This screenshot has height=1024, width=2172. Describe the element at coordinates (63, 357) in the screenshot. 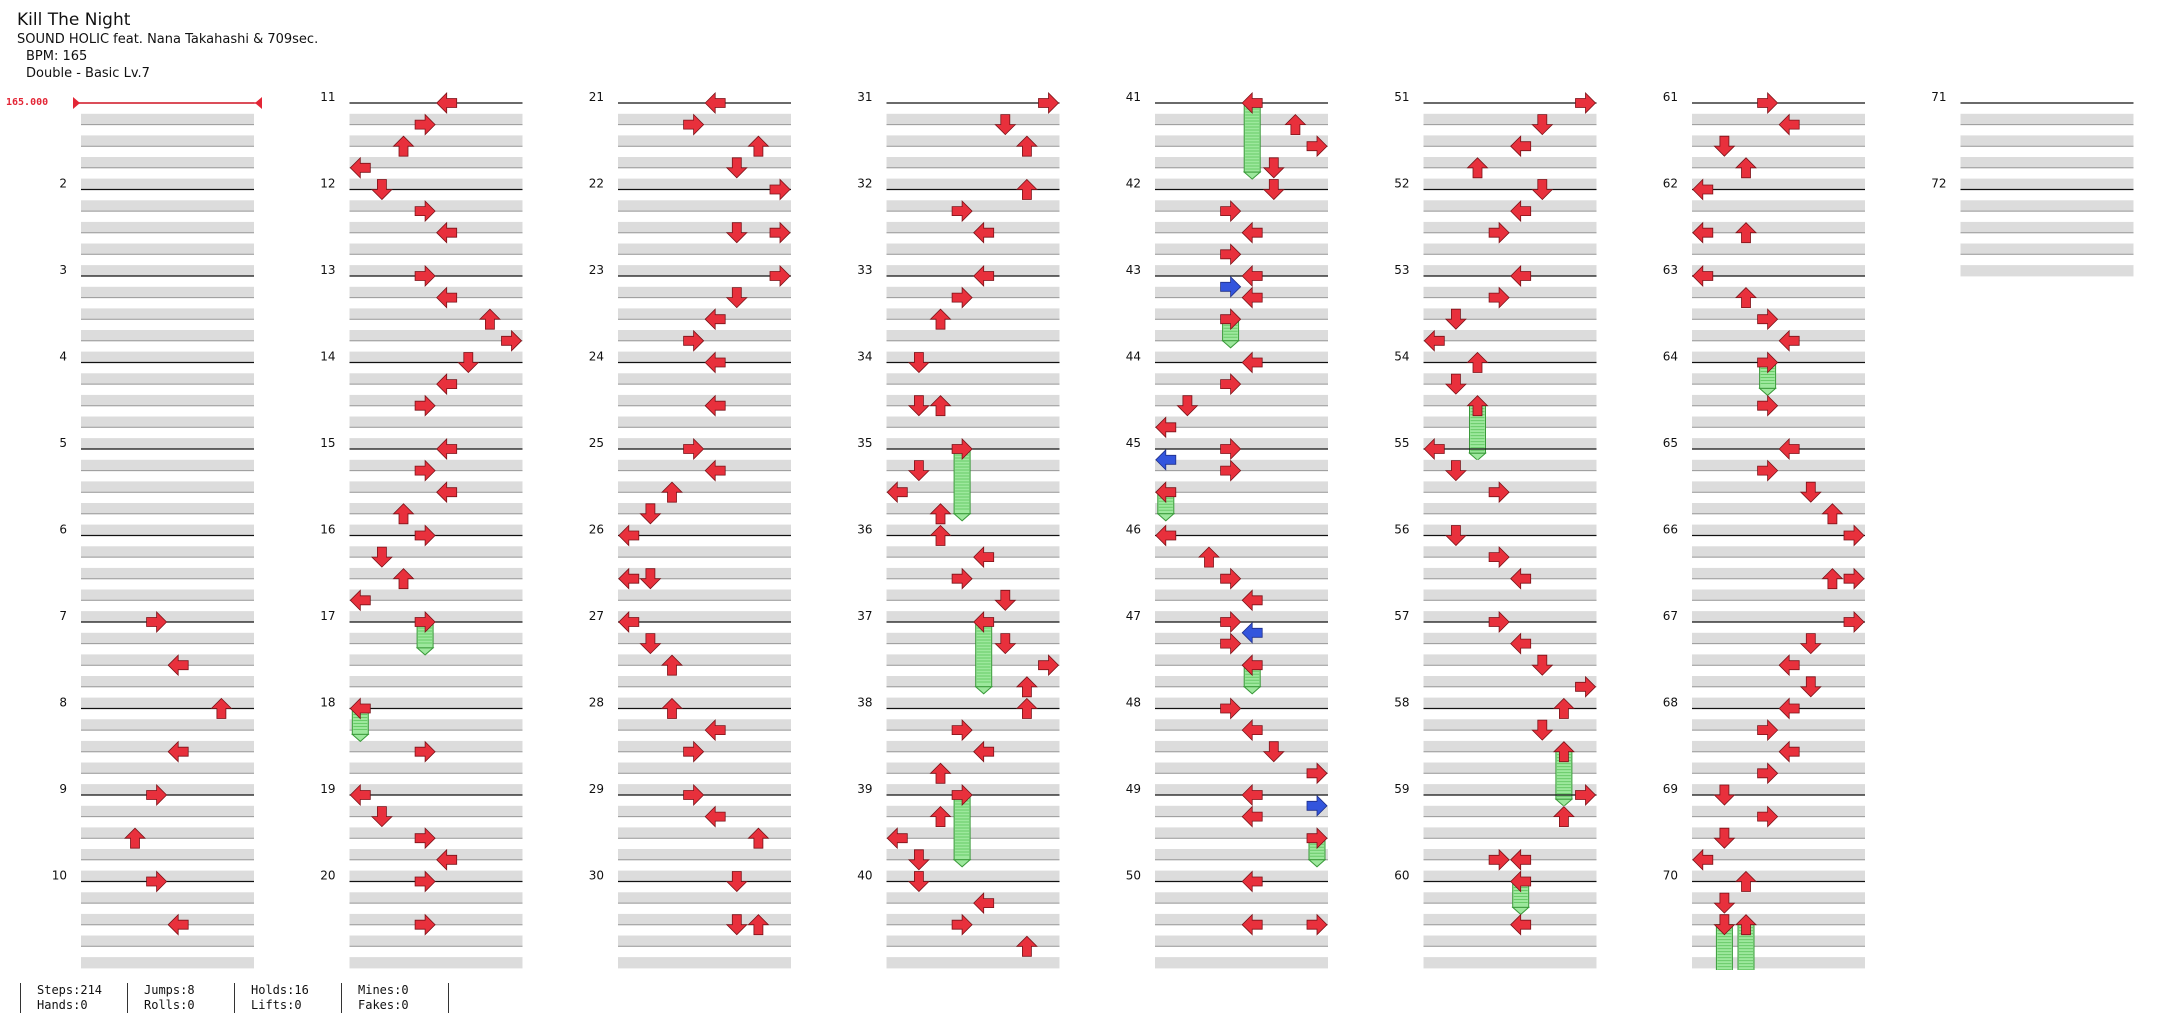

I see `measure-number: 4` at that location.